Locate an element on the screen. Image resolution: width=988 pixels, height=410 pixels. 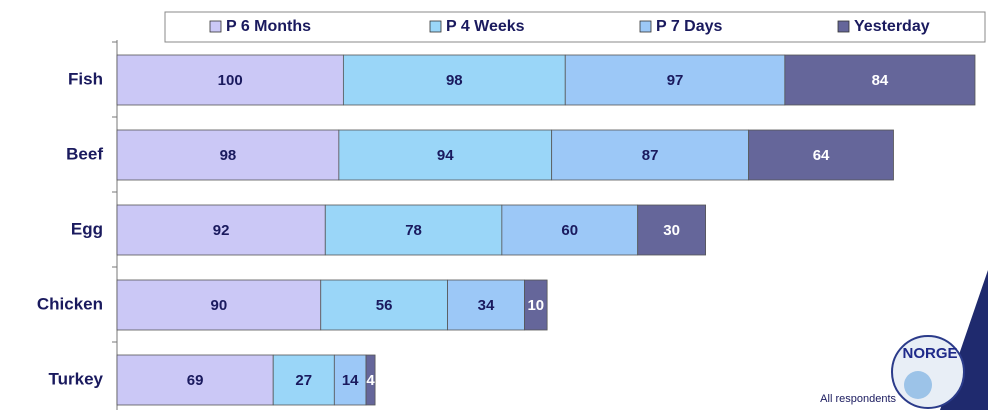
data-label: 10 is located at coordinates (535, 305).